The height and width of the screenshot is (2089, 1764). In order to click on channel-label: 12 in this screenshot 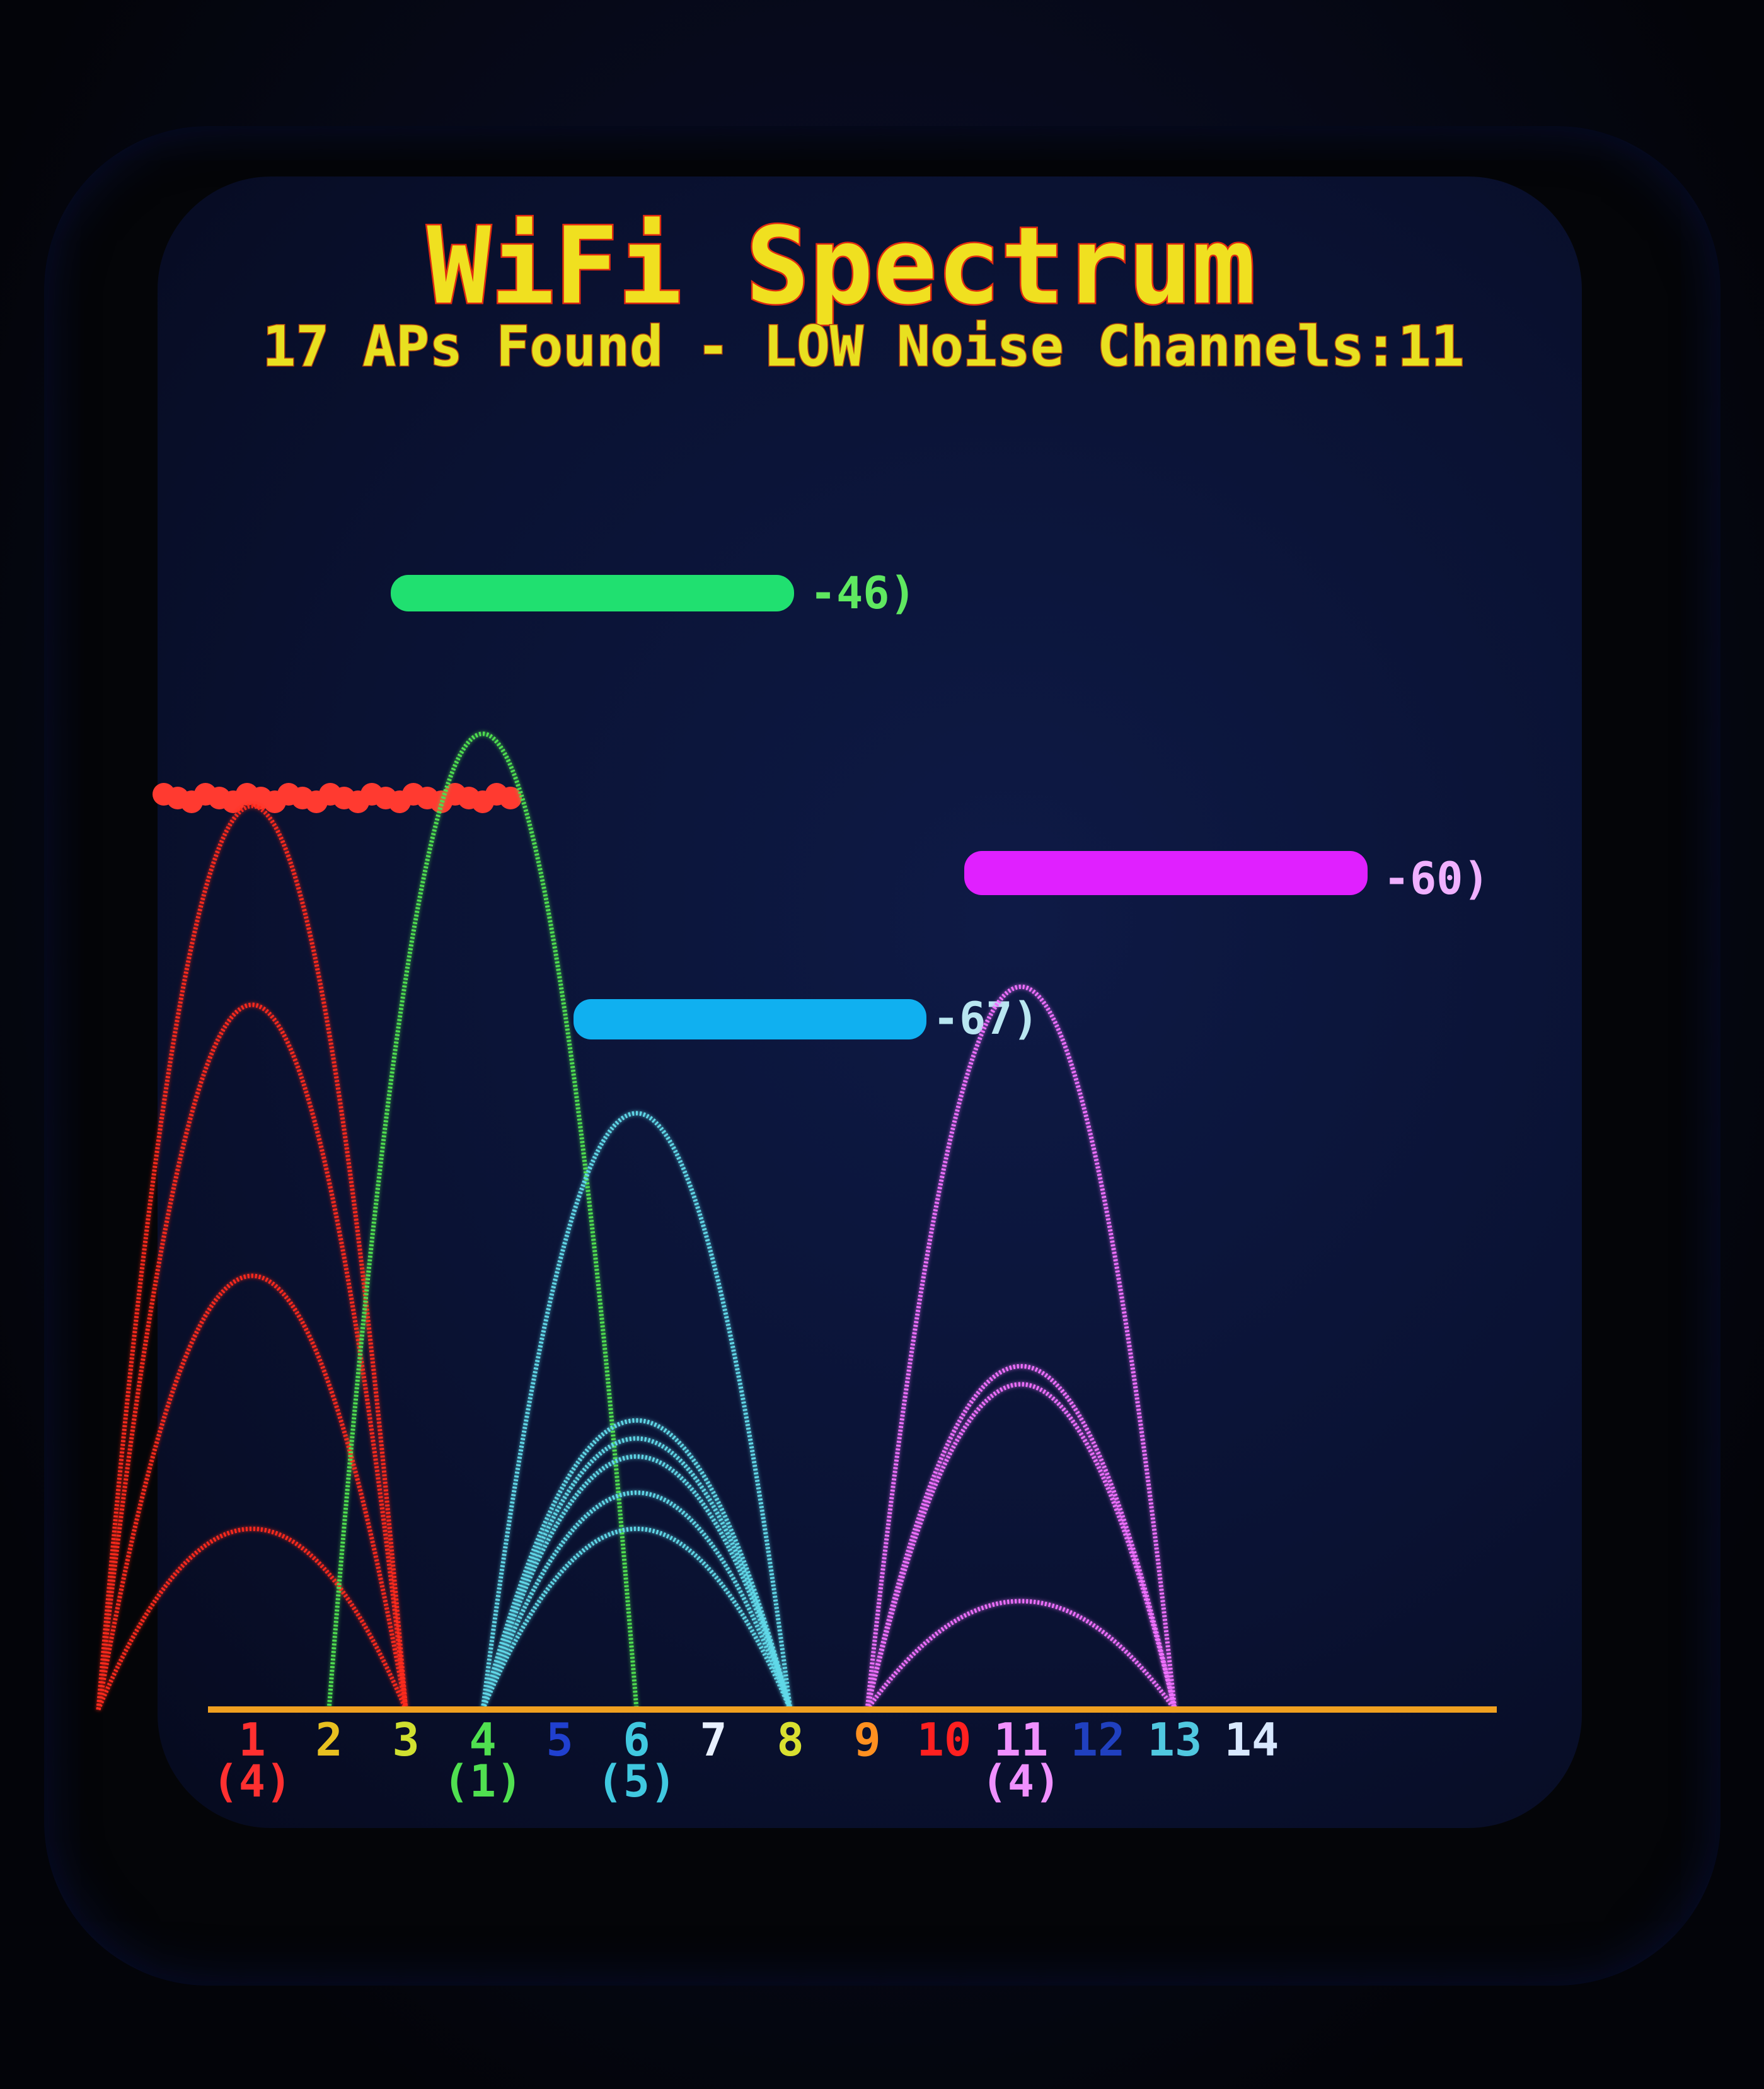, I will do `click(1098, 1739)`.